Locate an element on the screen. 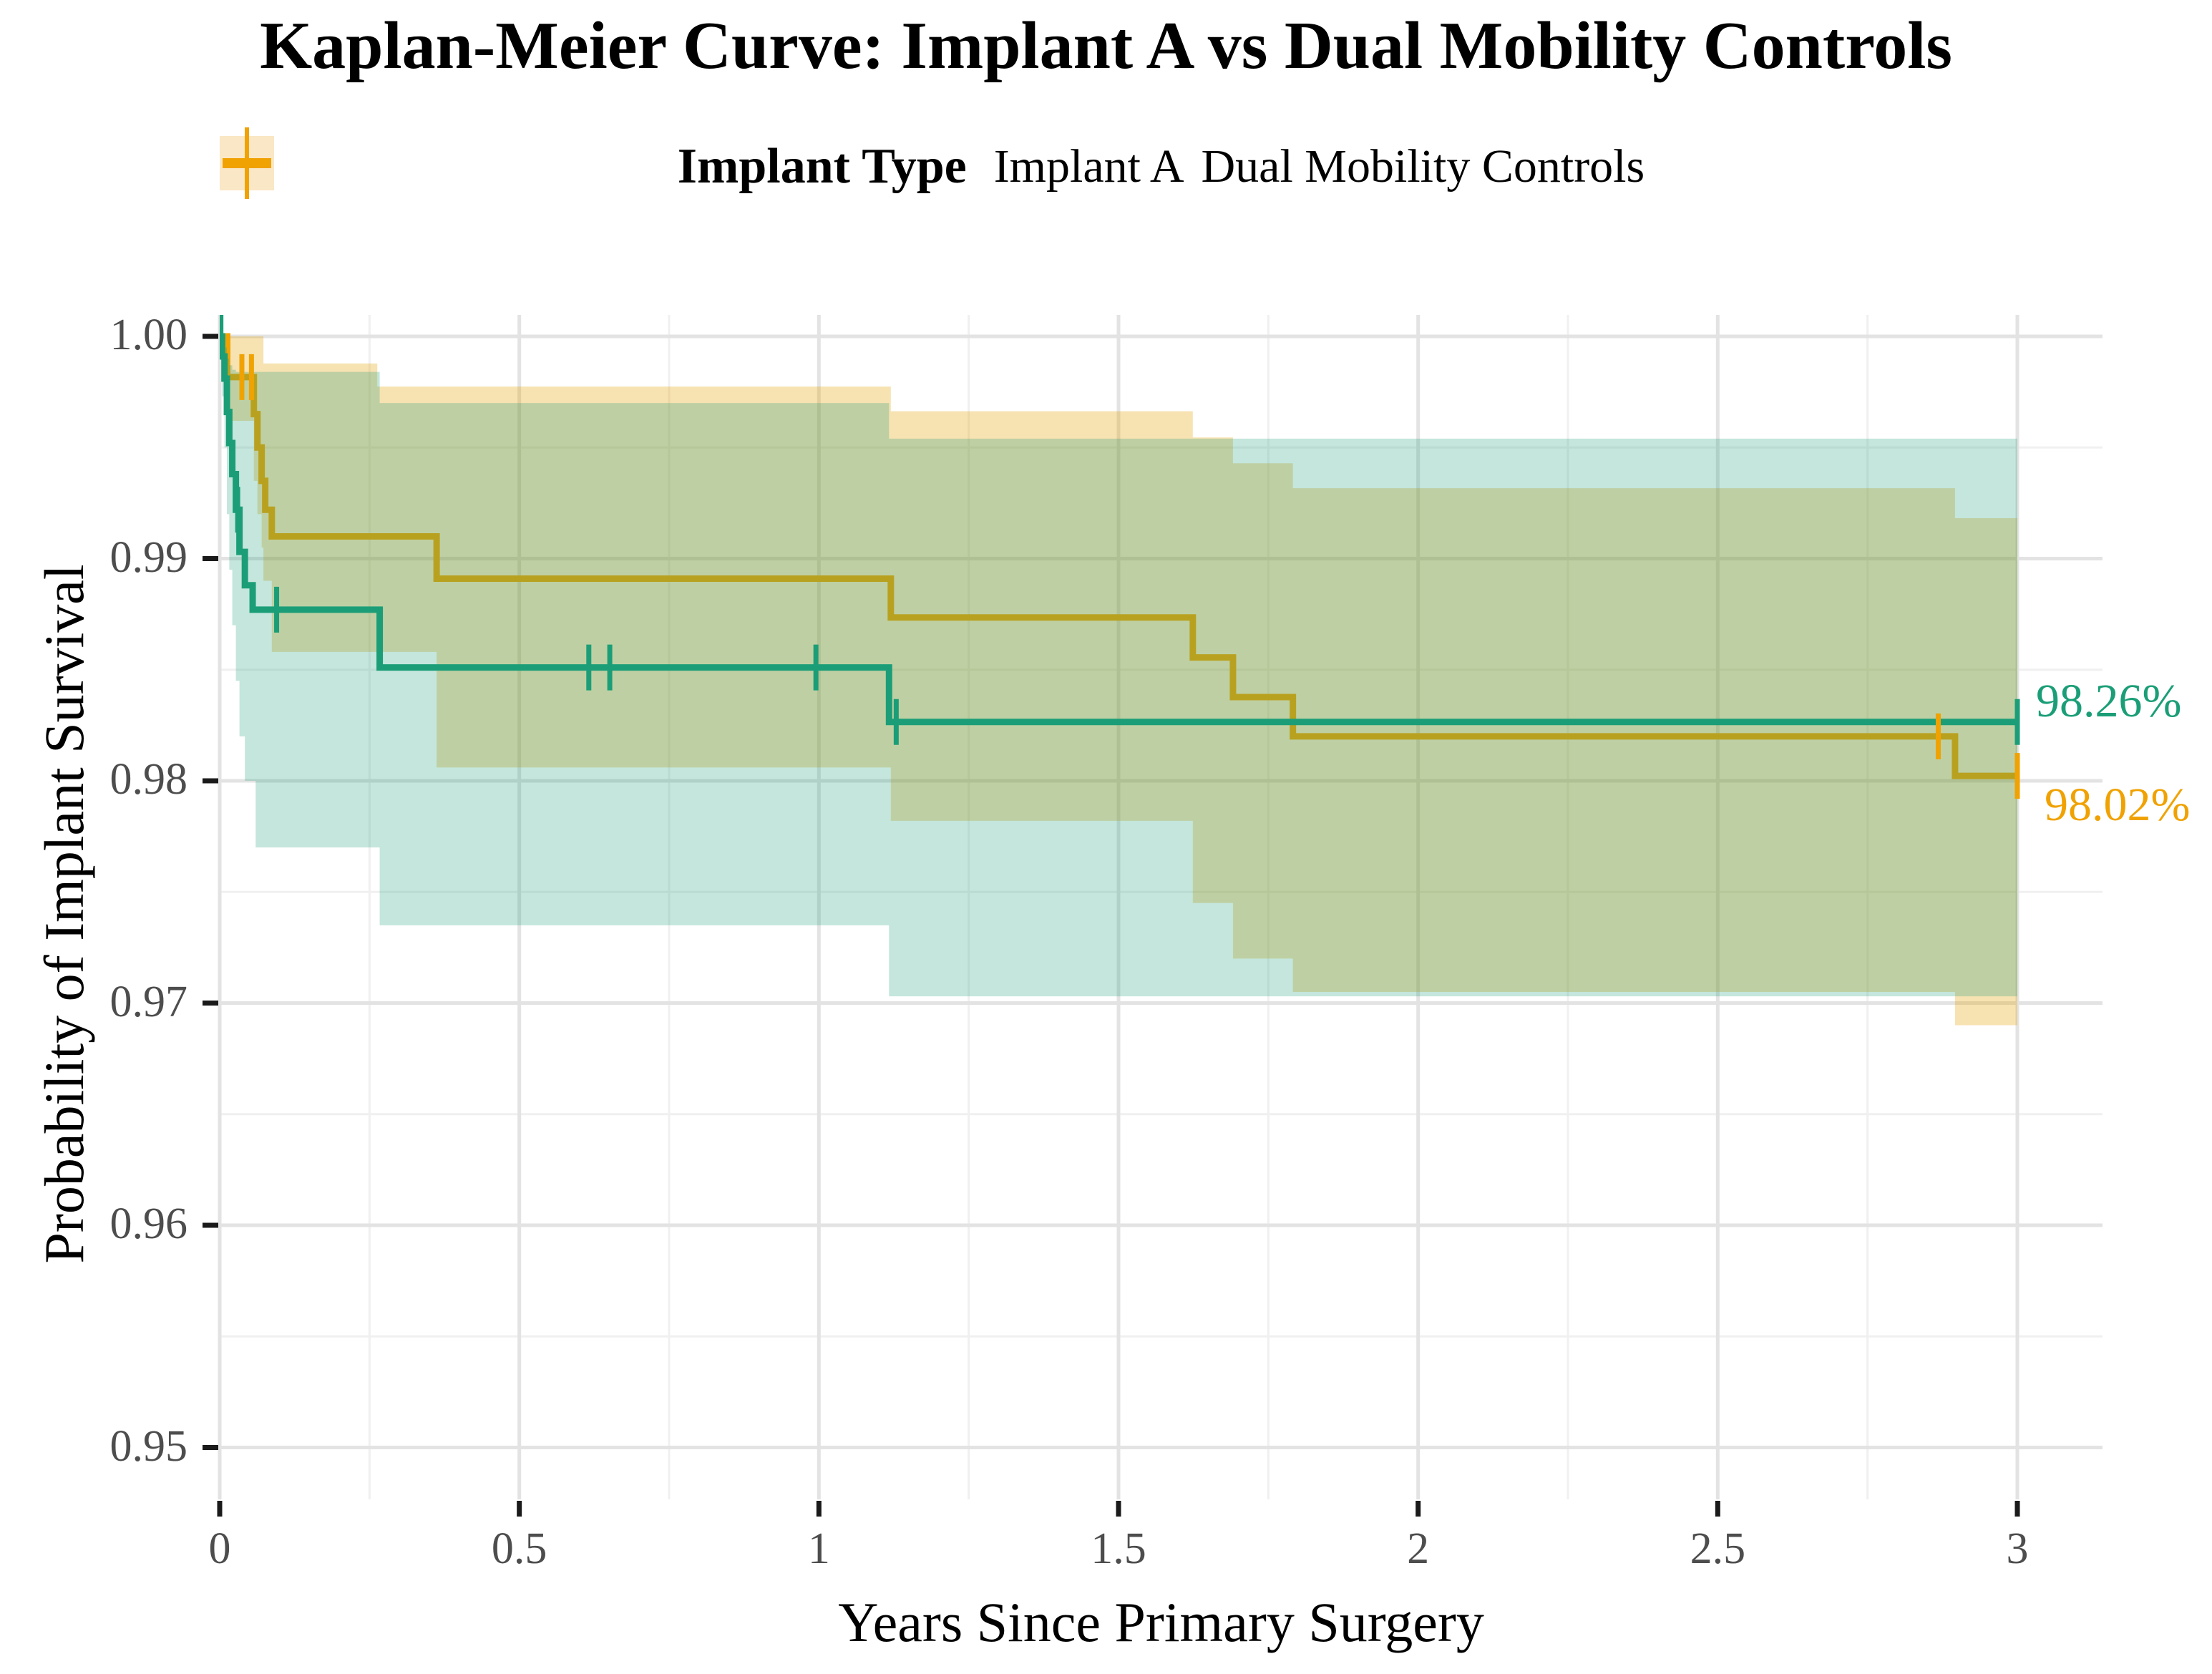 The height and width of the screenshot is (1674, 2212). legend-key-dual-mobility-icon is located at coordinates (247, 163).